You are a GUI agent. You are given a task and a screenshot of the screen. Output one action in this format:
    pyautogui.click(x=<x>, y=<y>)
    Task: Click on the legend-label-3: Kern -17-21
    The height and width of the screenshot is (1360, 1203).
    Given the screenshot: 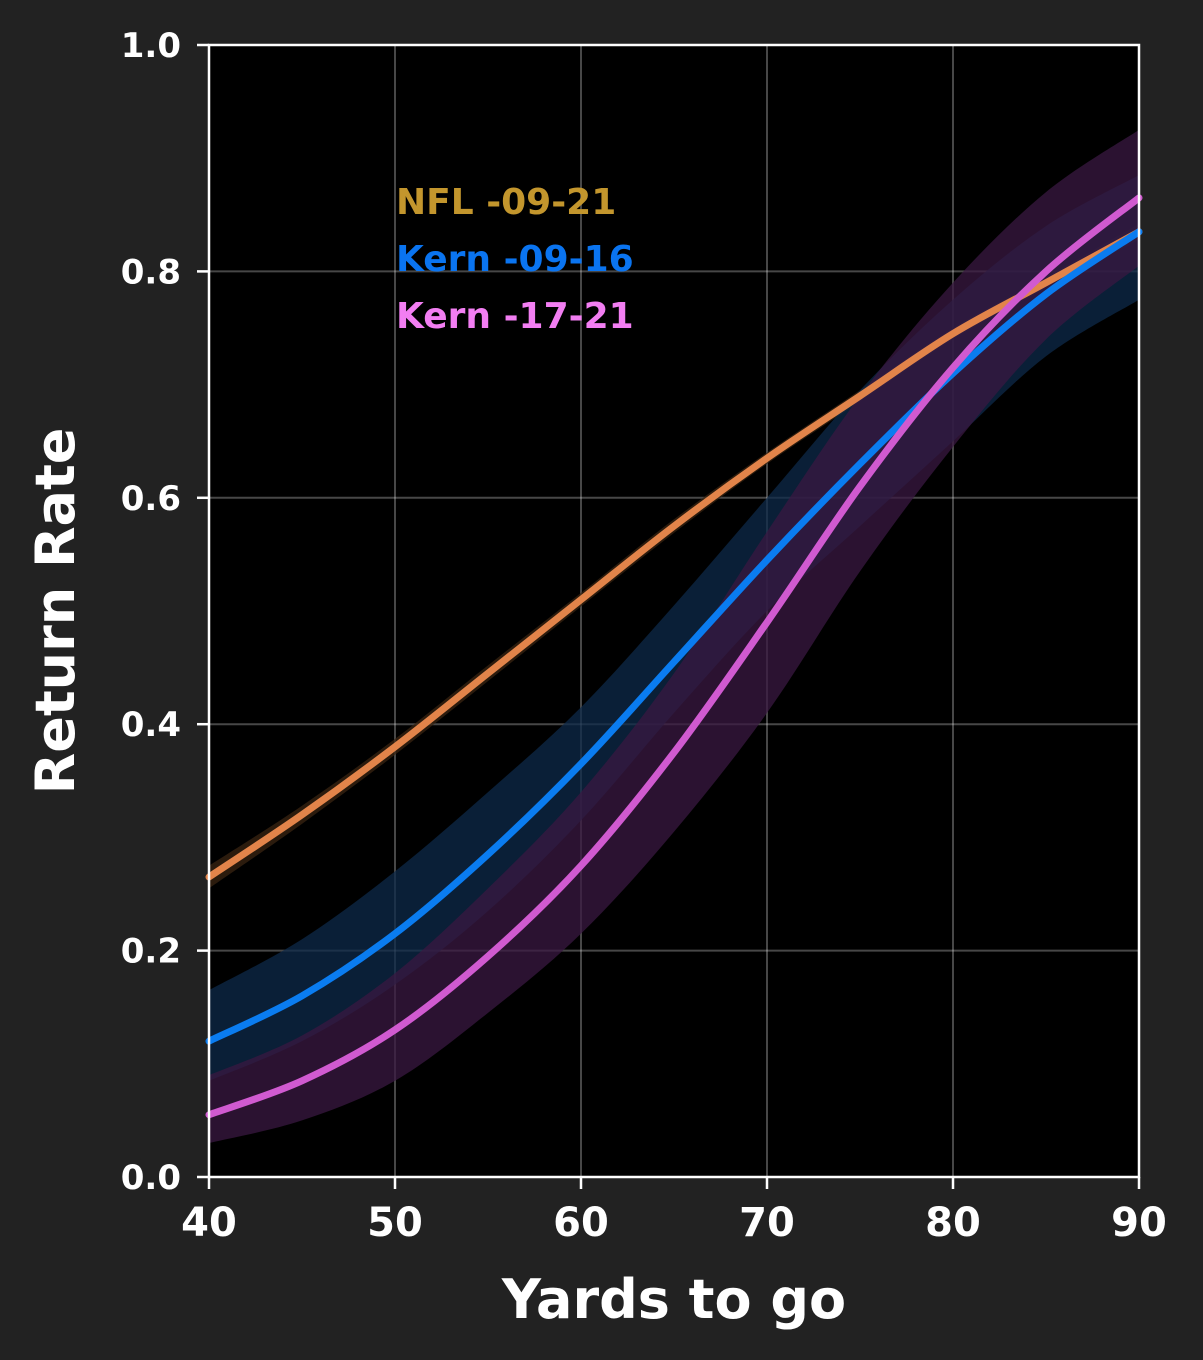 What is the action you would take?
    pyautogui.click(x=515, y=316)
    